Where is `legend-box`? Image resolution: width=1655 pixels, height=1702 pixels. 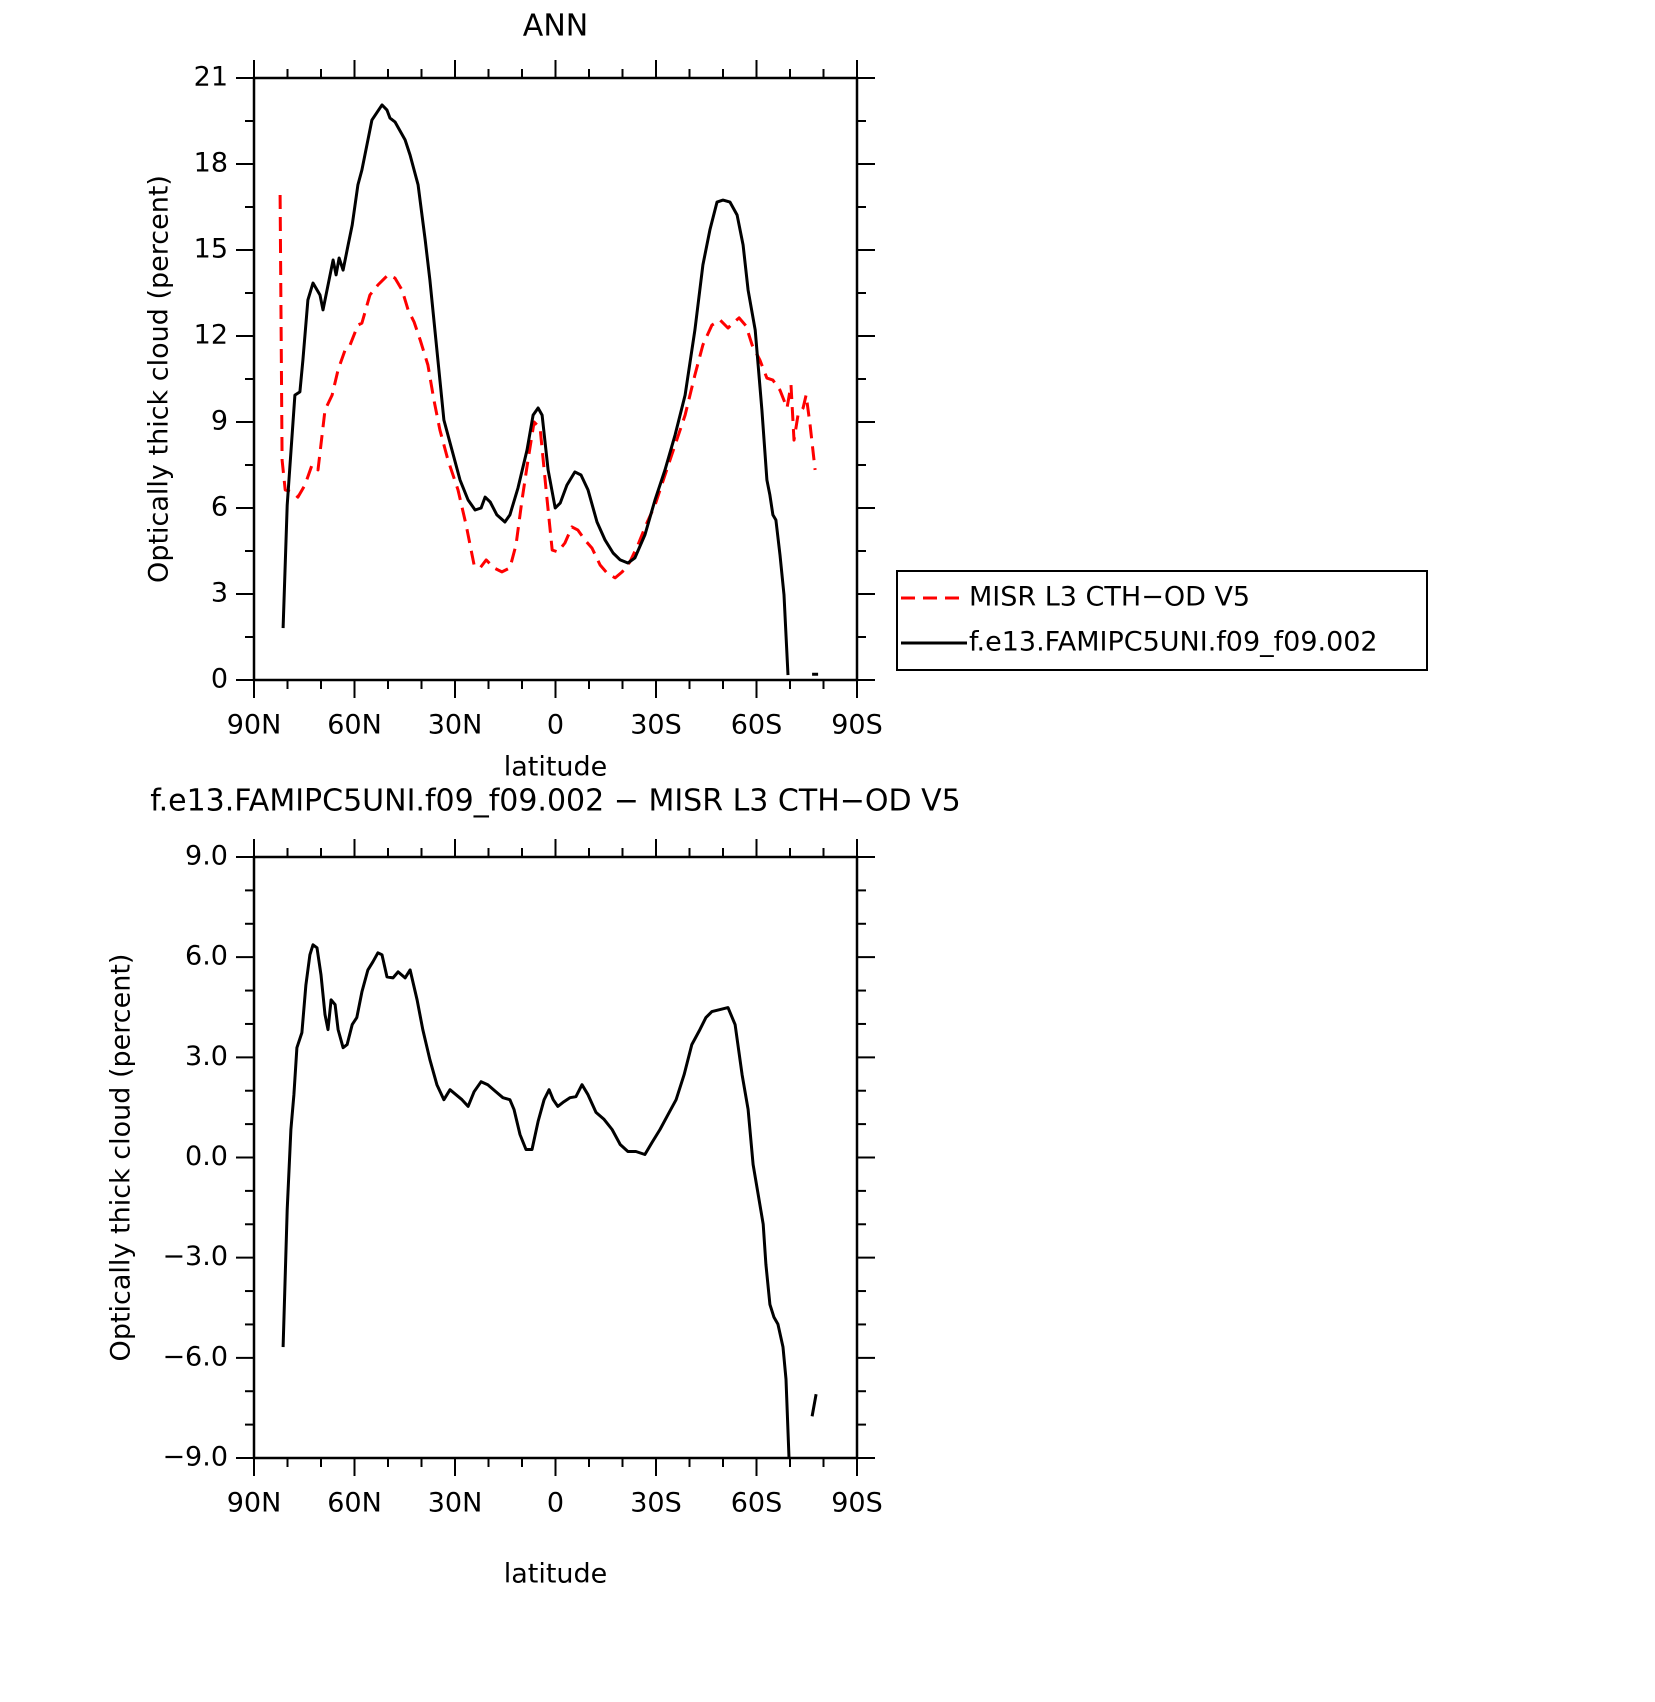 legend-box is located at coordinates (1162, 620).